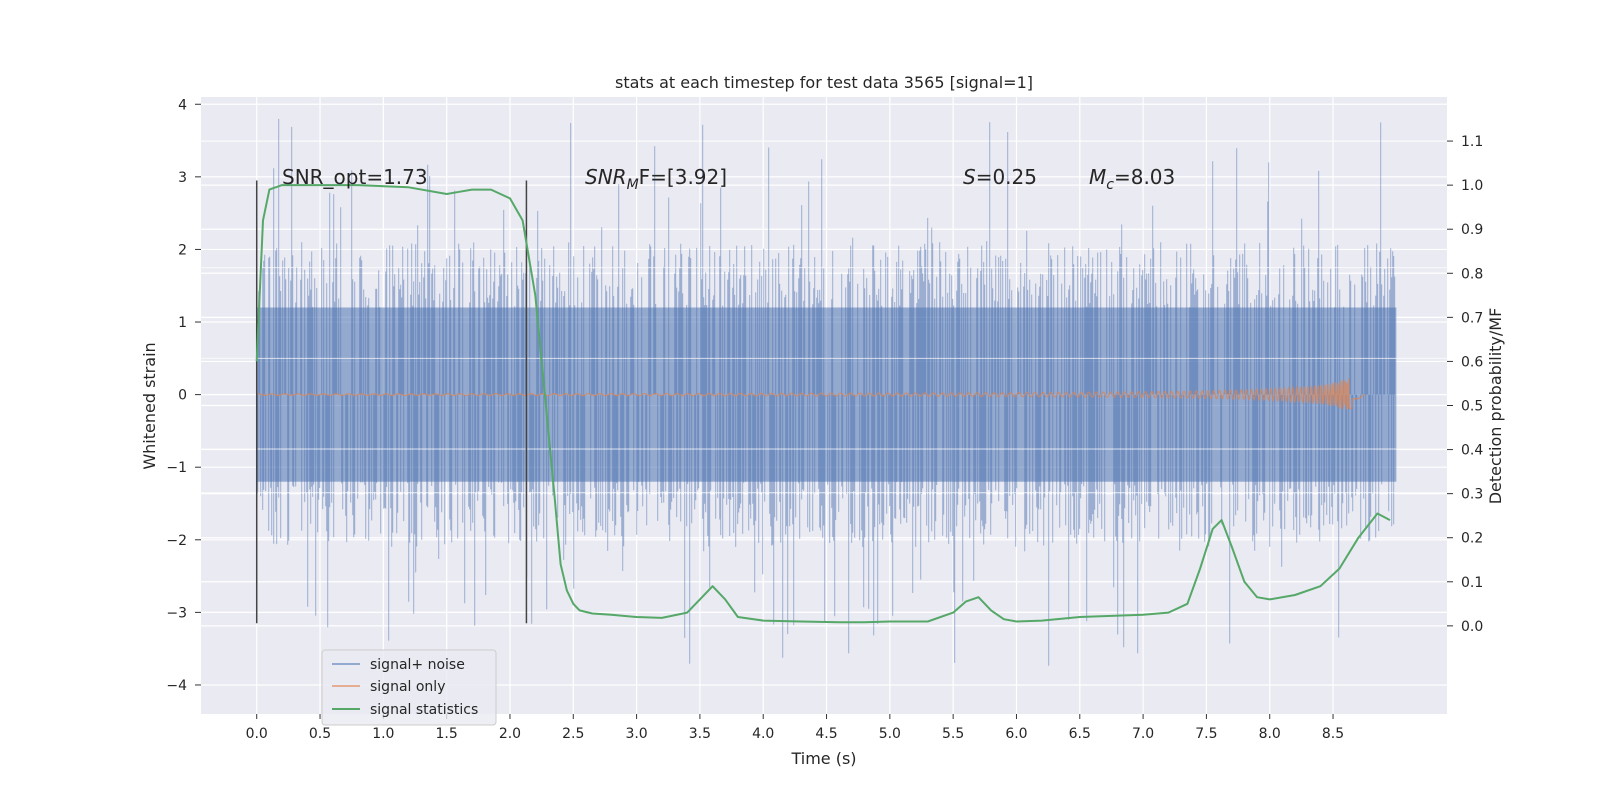  Describe the element at coordinates (953, 734) in the screenshot. I see `x-tick-label-11: 5.5` at that location.